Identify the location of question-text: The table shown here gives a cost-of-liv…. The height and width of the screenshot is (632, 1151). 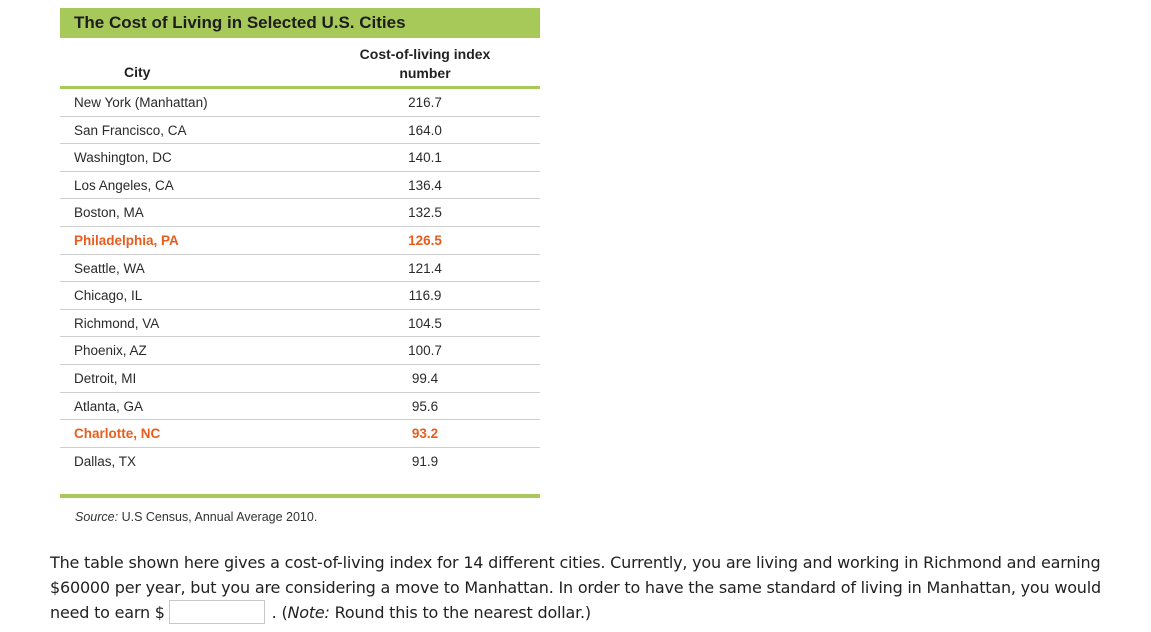
(580, 588).